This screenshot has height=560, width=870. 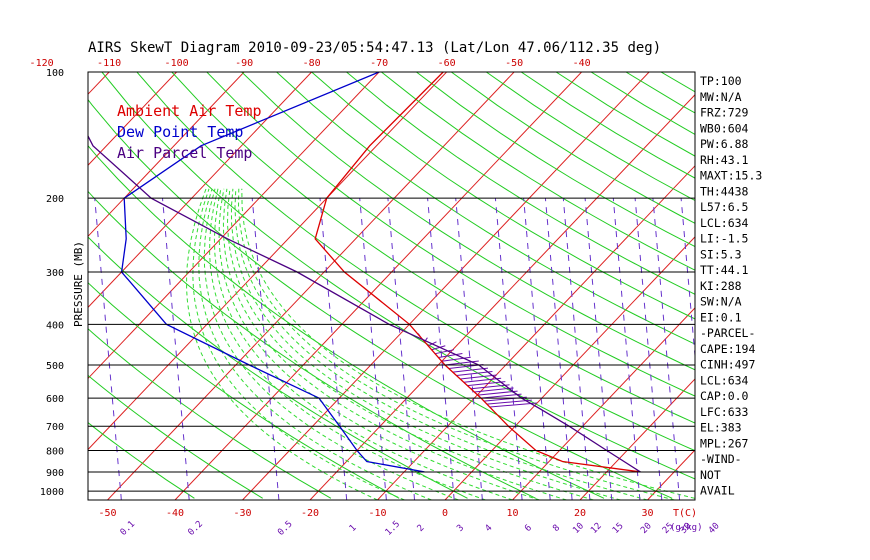 I want to click on bottom-temp-tick-label: -40, so click(x=175, y=513).